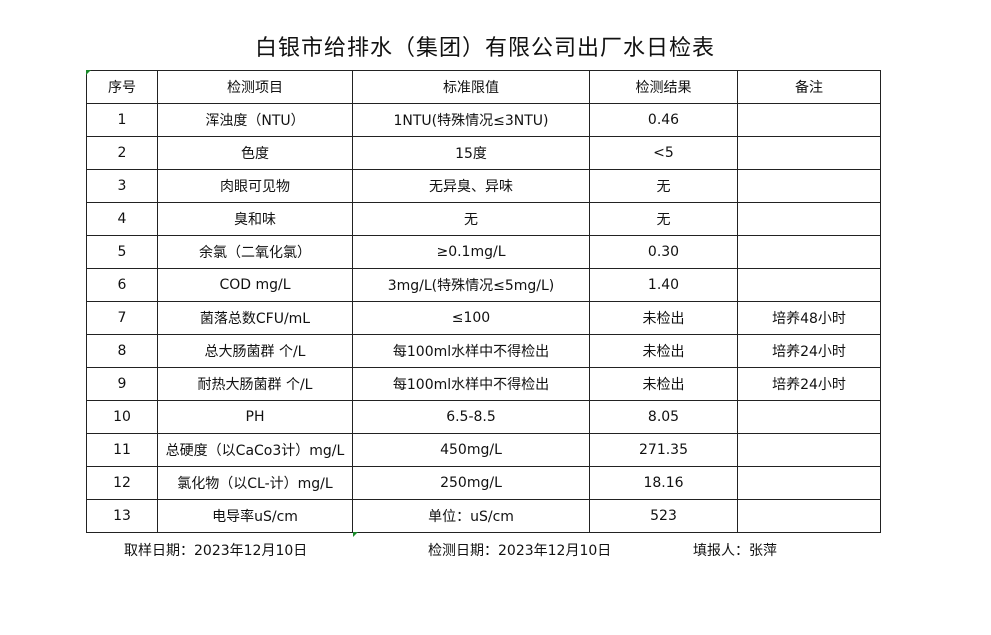  Describe the element at coordinates (255, 153) in the screenshot. I see `test-item-cell: 色度` at that location.